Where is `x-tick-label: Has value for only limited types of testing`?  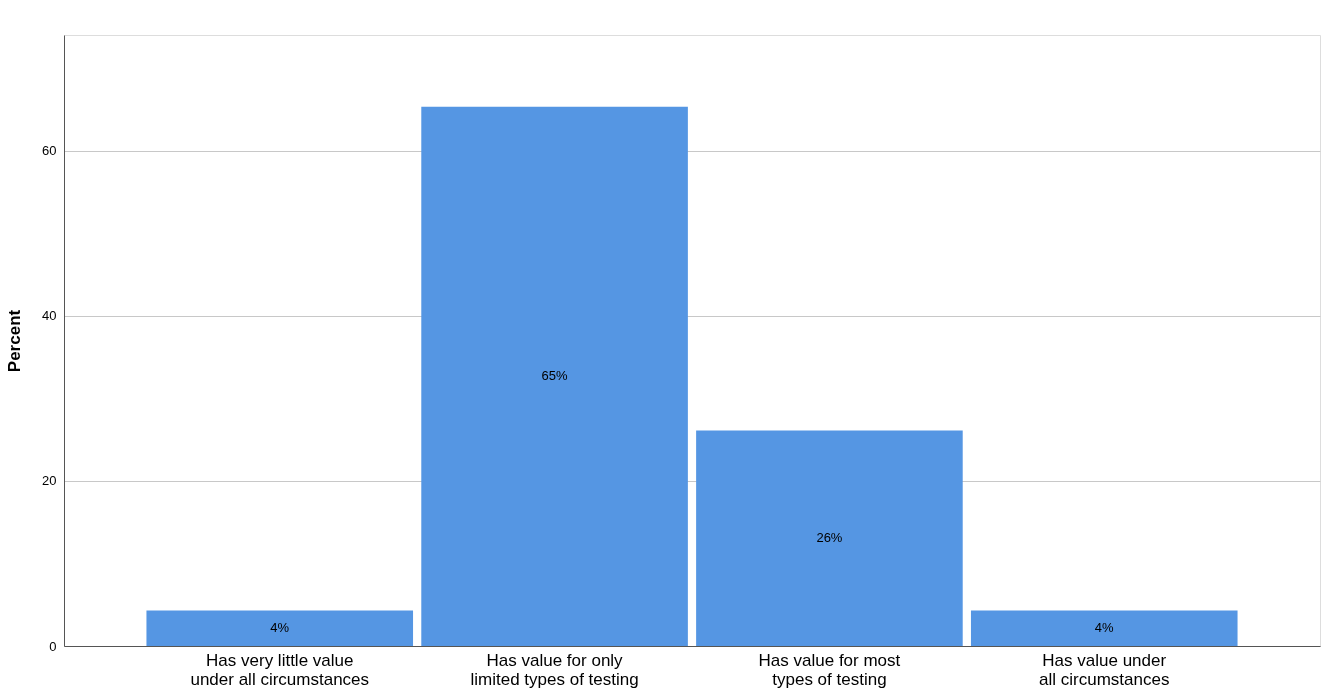
x-tick-label: Has value for only limited types of testing is located at coordinates (554, 669).